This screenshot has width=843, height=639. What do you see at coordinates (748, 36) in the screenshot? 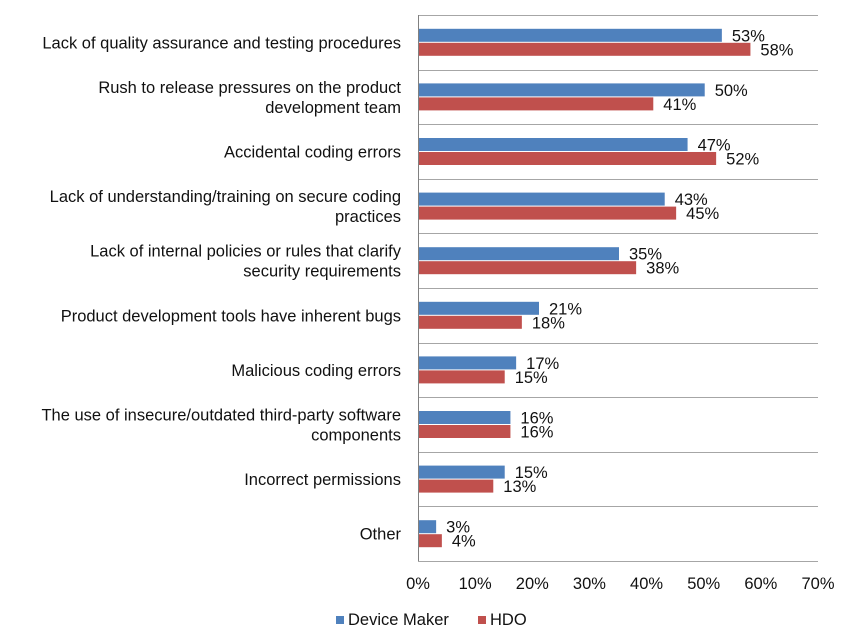
I see `data-label: 53%` at bounding box center [748, 36].